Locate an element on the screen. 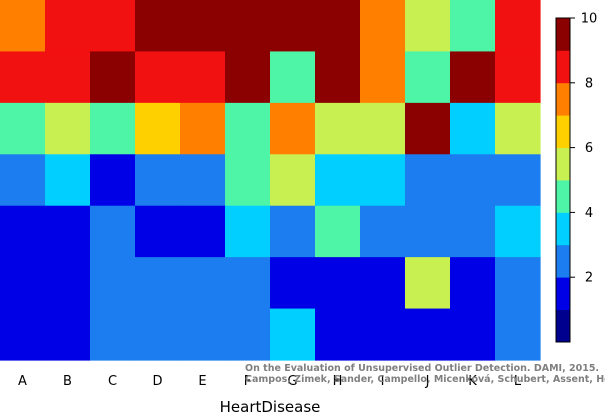 The width and height of the screenshot is (605, 413). x-tick-label-L: L is located at coordinates (518, 381).